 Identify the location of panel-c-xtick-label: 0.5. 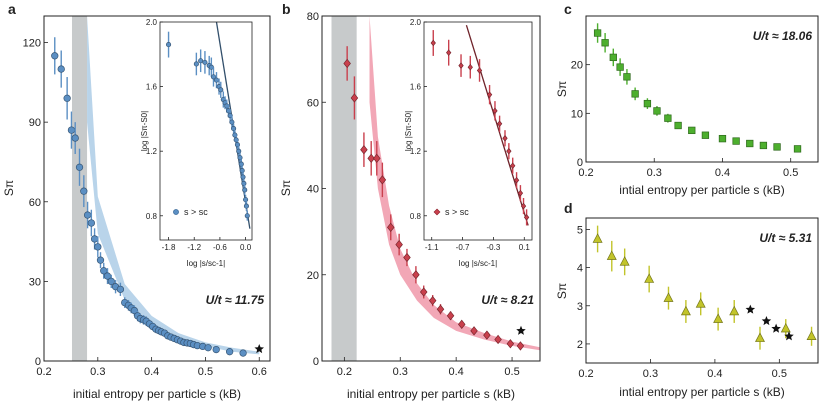
(790, 173).